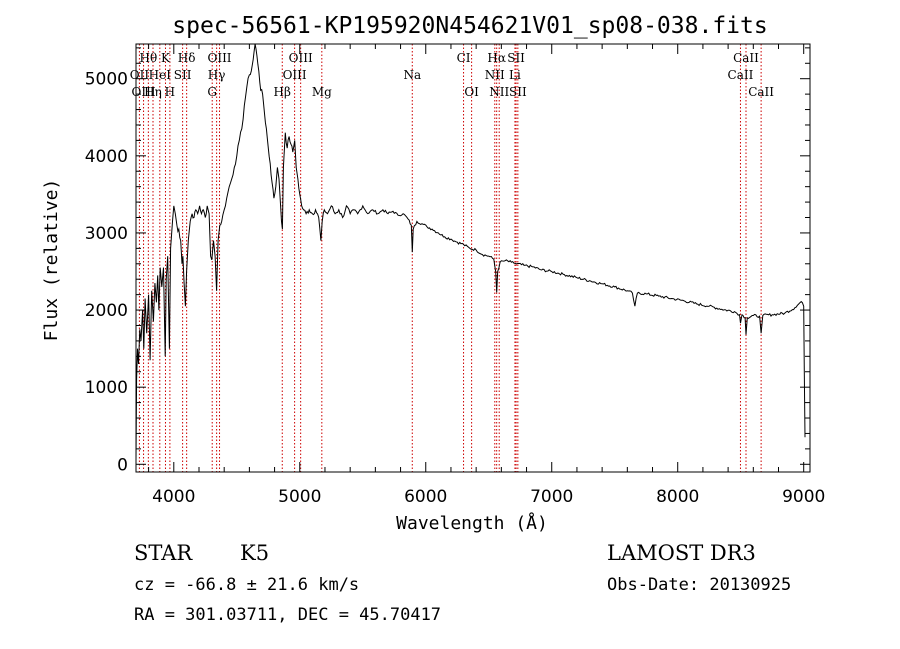 The height and width of the screenshot is (649, 900). I want to click on line-marker-label: CI, so click(464, 58).